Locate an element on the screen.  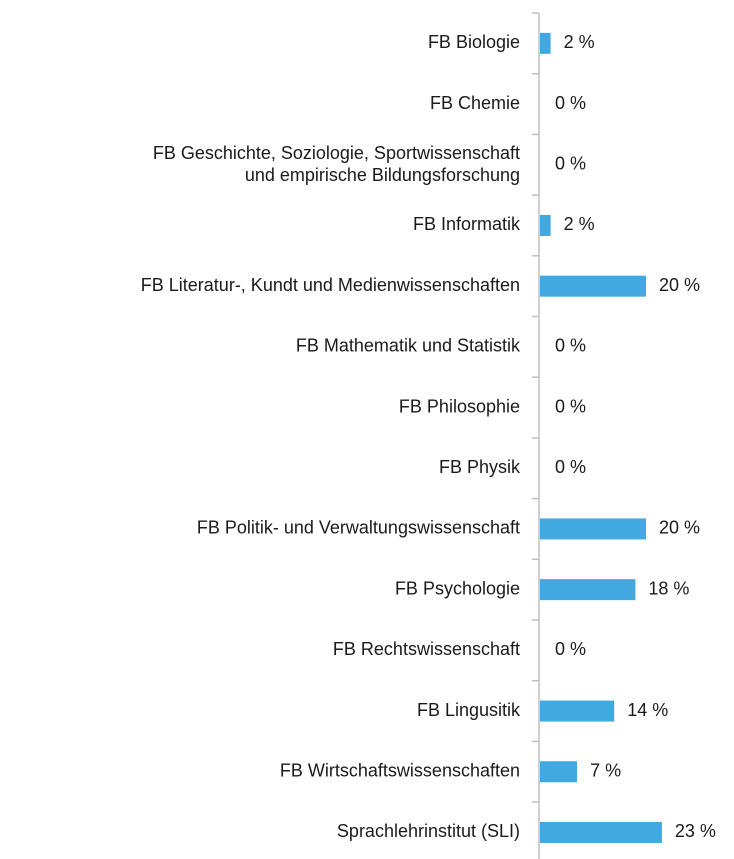
category-label: FB Chemie is located at coordinates (475, 103).